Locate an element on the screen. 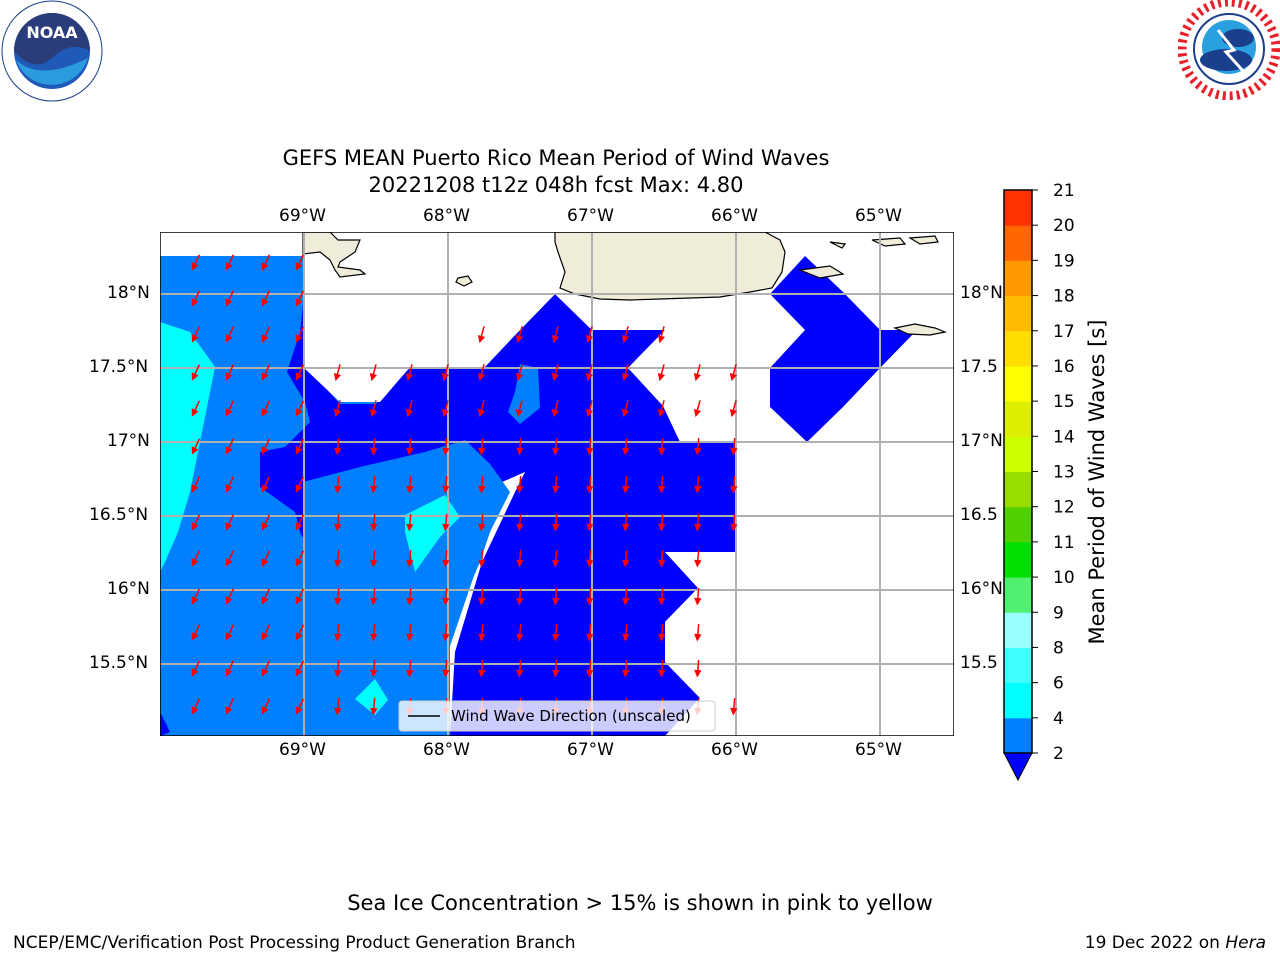  lat-label-right-17n: 17°N is located at coordinates (981, 441).